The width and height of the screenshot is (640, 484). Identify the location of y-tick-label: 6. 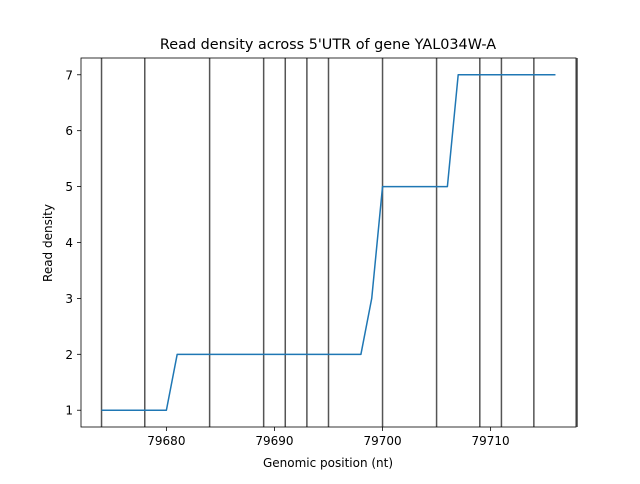
(69, 131).